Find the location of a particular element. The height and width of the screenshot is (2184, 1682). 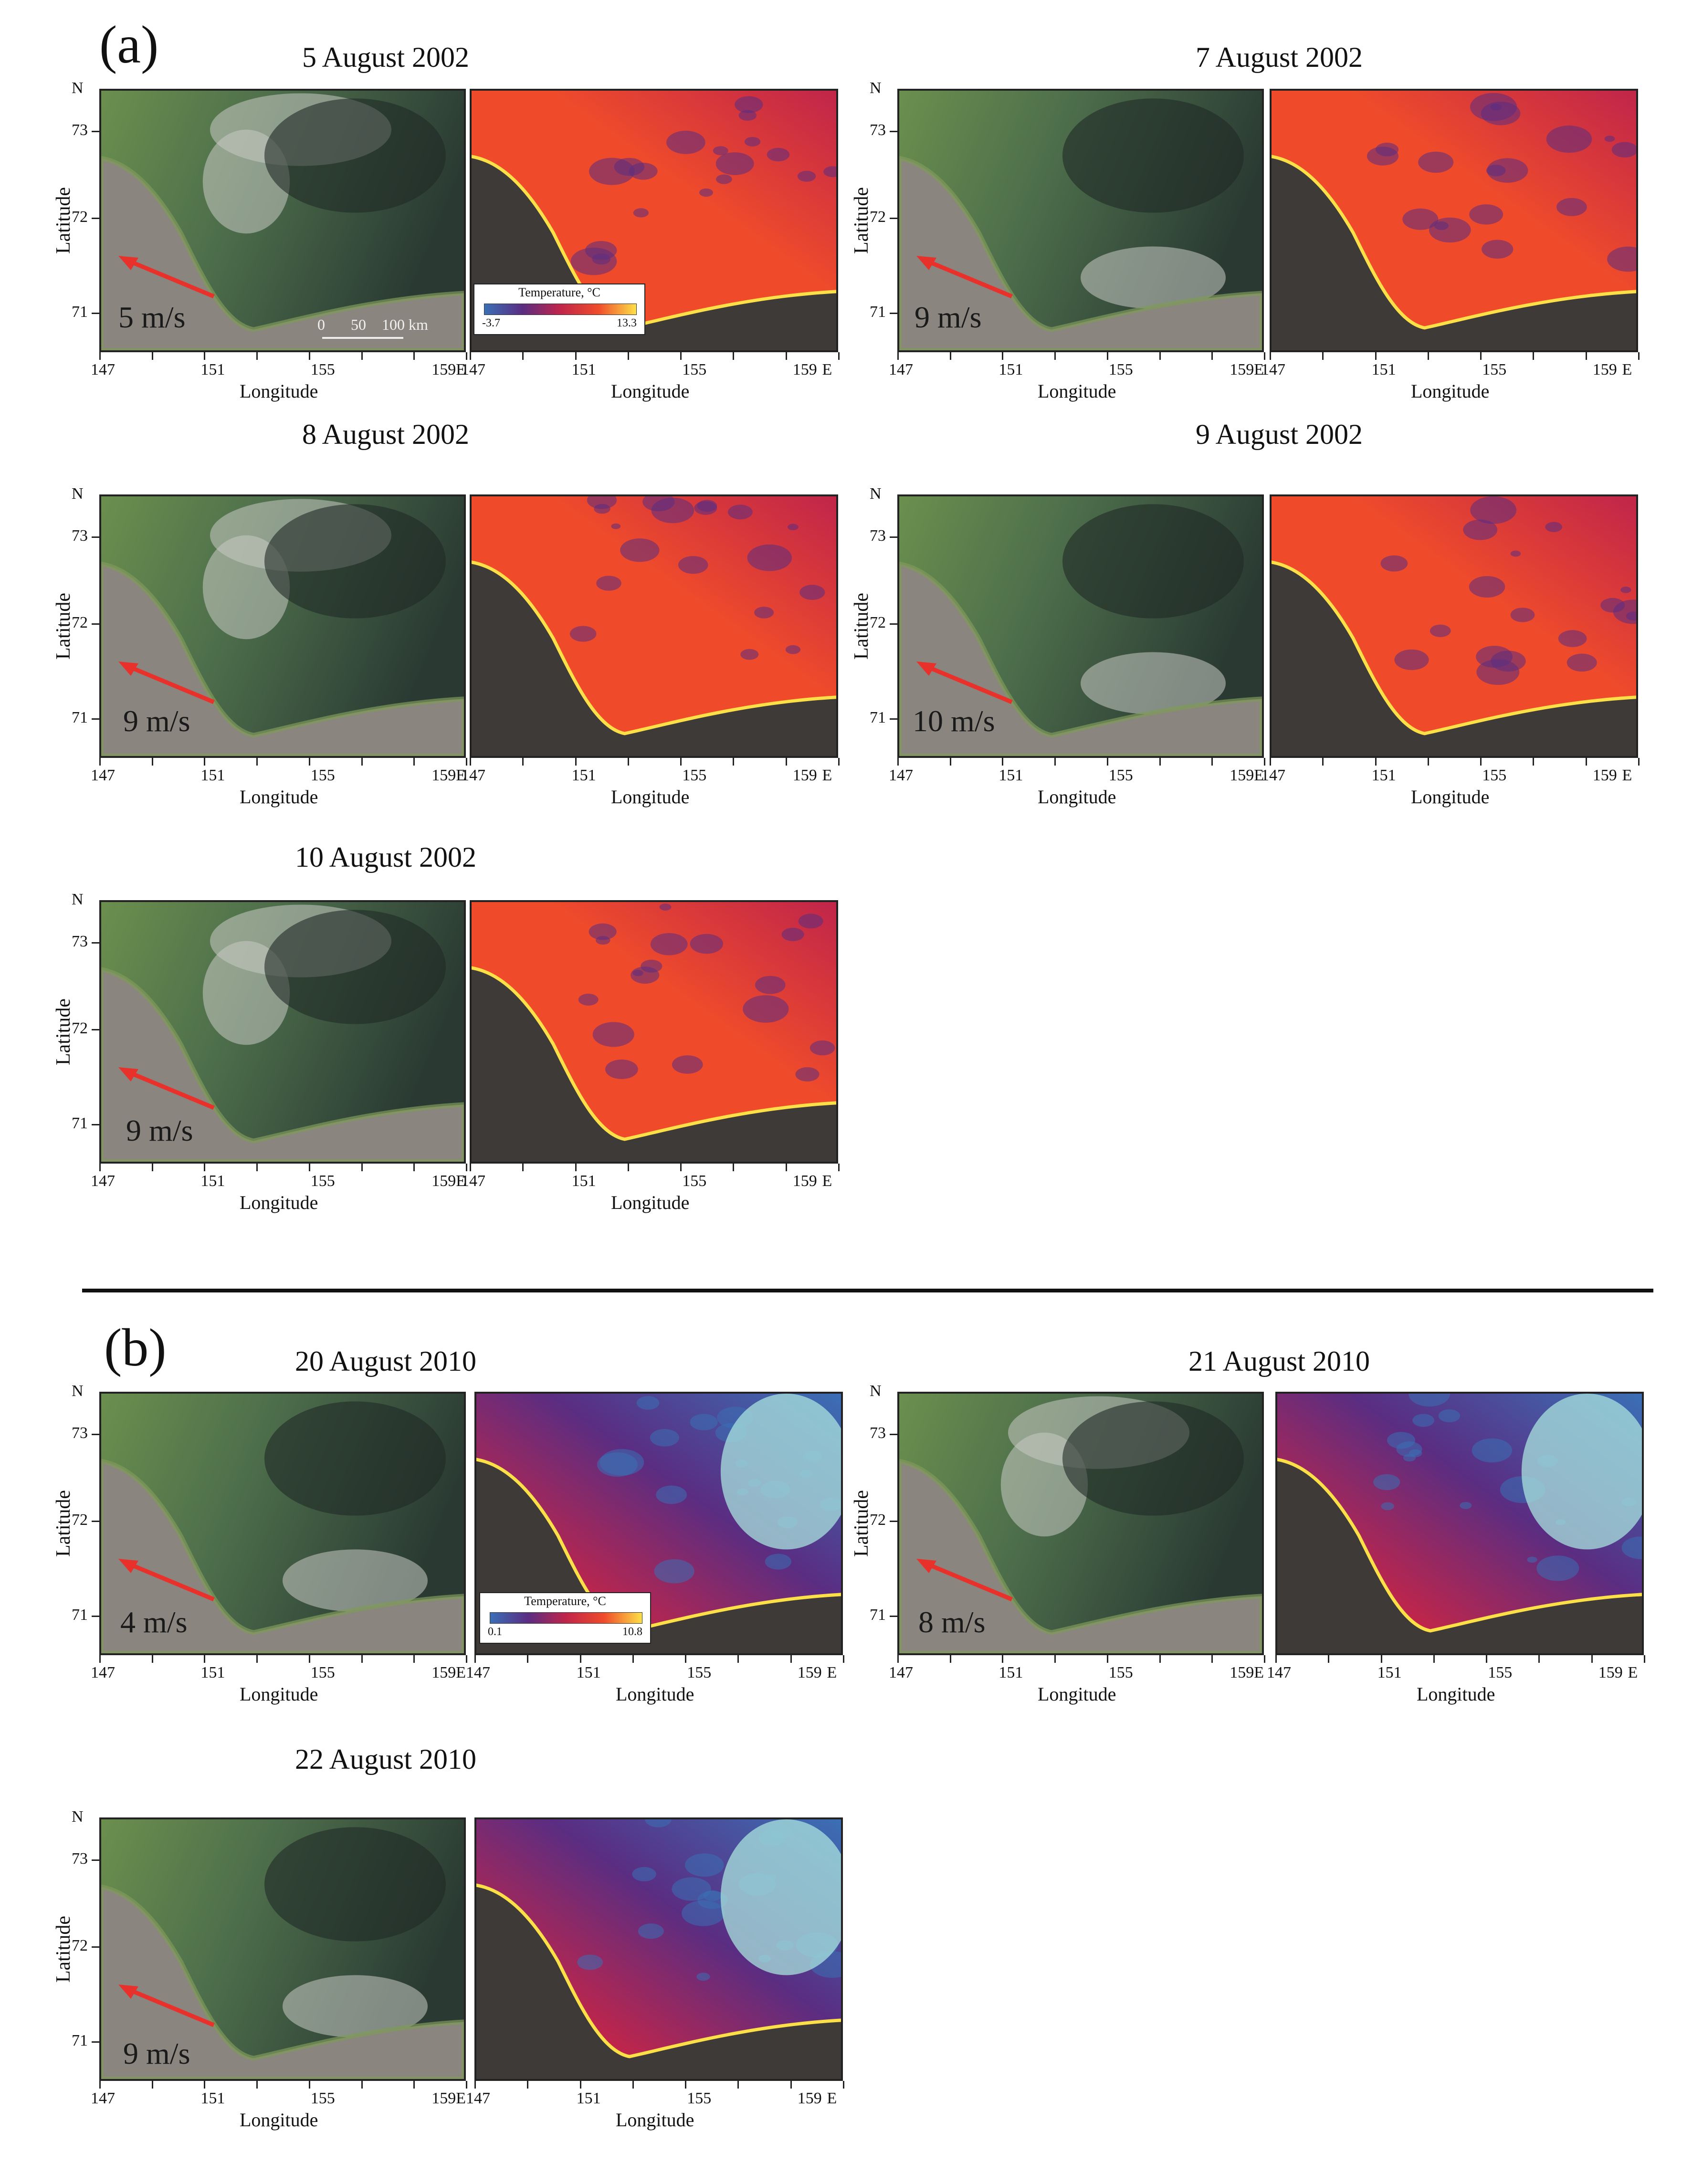

legend-max-label: 10.8 is located at coordinates (632, 1632).